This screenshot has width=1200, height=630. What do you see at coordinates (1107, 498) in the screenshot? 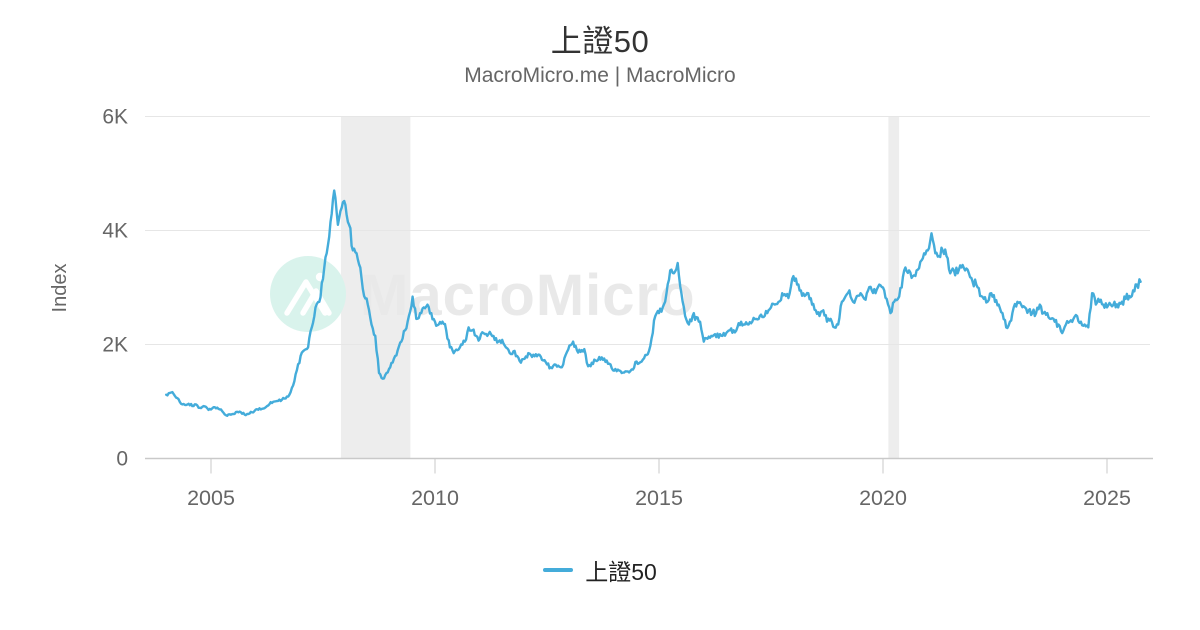
I see `x-axis-tick-label: 2025` at bounding box center [1107, 498].